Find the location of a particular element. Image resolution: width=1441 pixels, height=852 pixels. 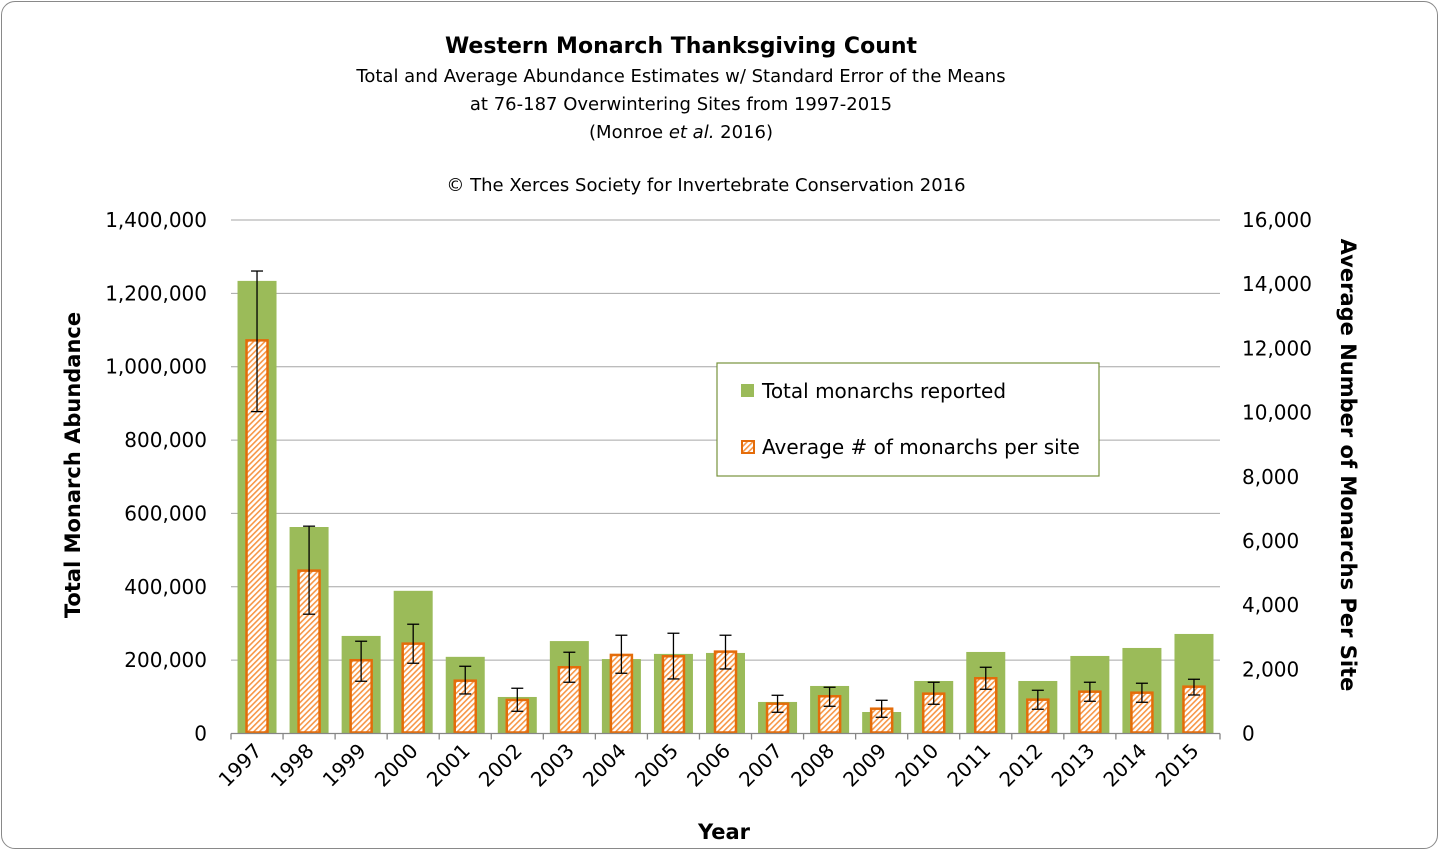

x-axis-label: Year is located at coordinates (724, 832).